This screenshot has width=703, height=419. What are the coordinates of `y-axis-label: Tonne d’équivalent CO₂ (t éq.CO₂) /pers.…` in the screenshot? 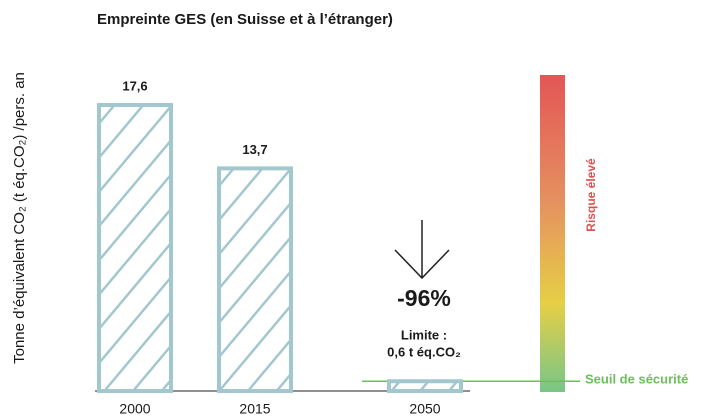 It's located at (19, 218).